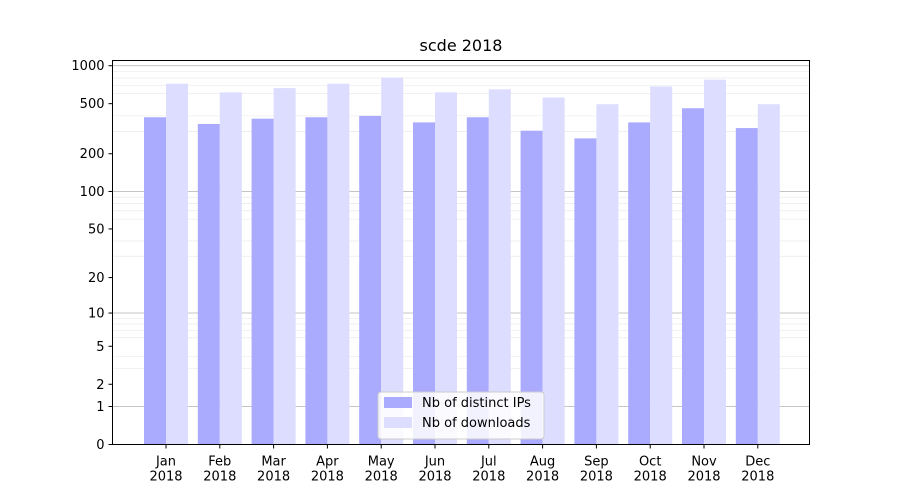  What do you see at coordinates (96, 229) in the screenshot?
I see `y-tick-label: 50` at bounding box center [96, 229].